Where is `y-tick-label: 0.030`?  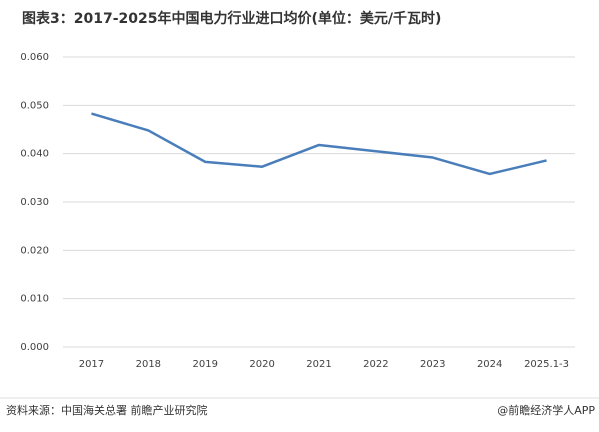
y-tick-label: 0.030 is located at coordinates (34, 202).